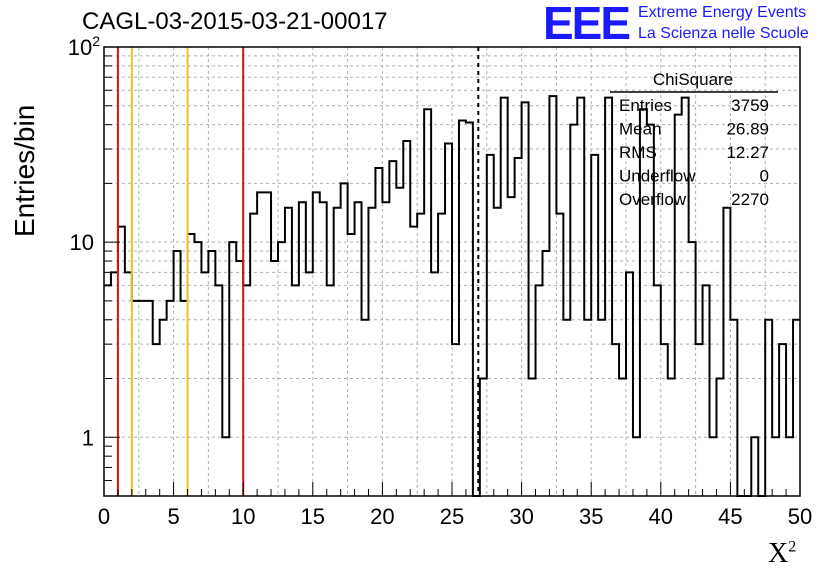  Describe the element at coordinates (747, 129) in the screenshot. I see `stats-value-mean: 26.89` at that location.